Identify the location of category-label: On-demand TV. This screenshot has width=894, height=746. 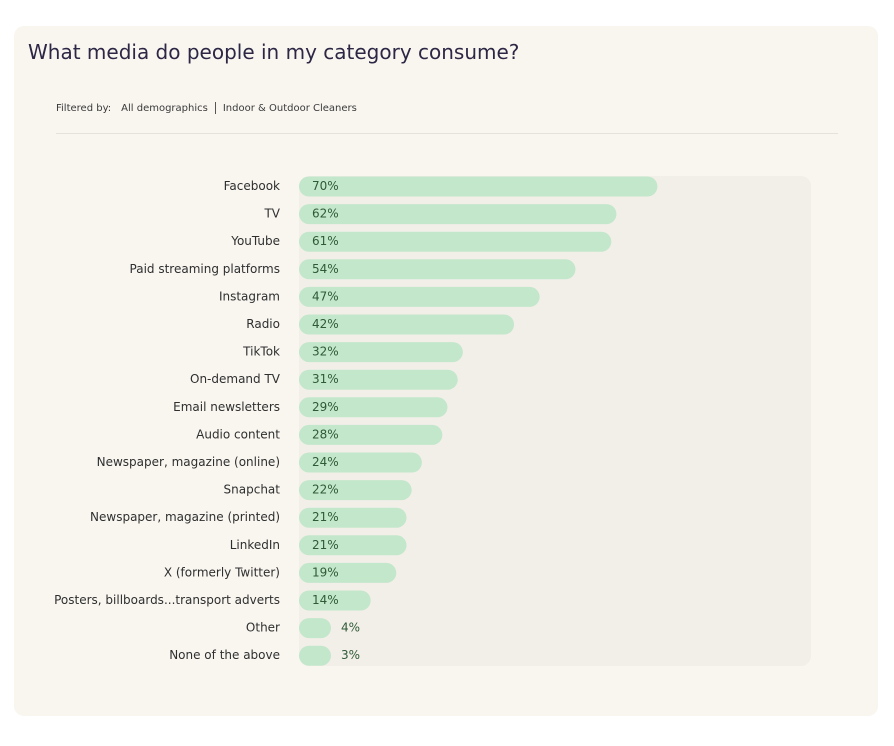
(235, 379).